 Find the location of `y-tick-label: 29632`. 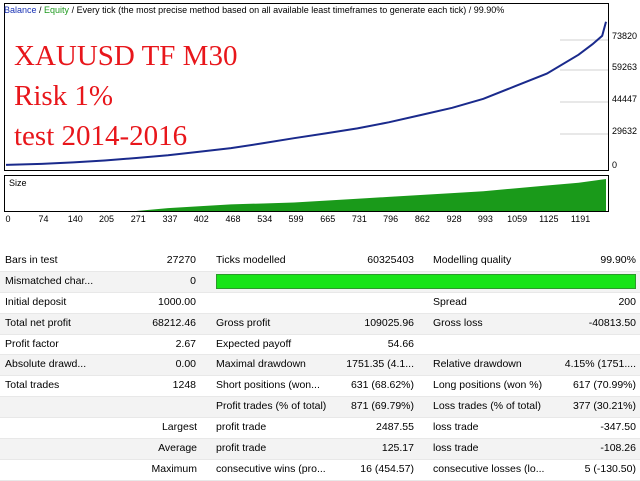

y-tick-label: 29632 is located at coordinates (625, 131).